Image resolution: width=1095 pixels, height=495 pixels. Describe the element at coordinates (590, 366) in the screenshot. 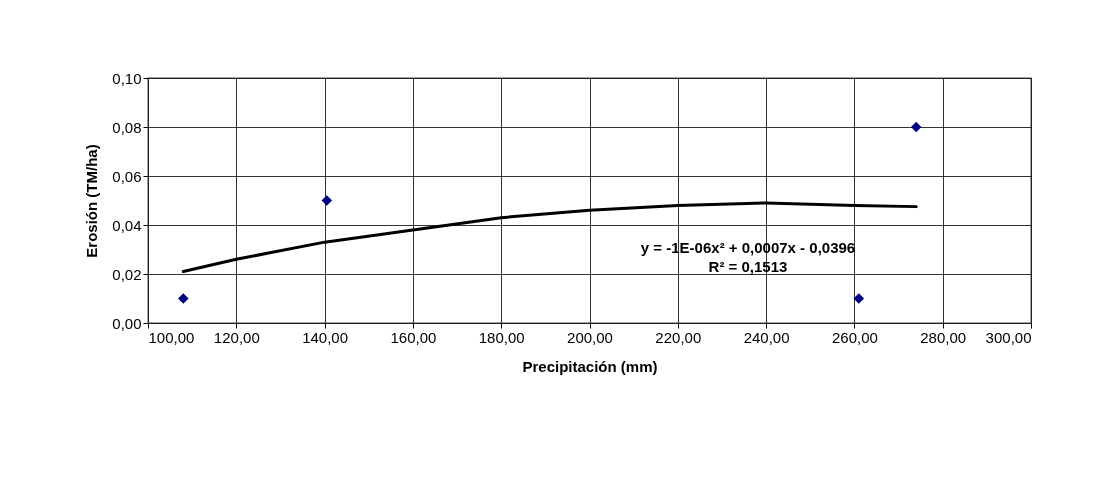

I see `x-axis-title: Precipitación (mm)` at that location.